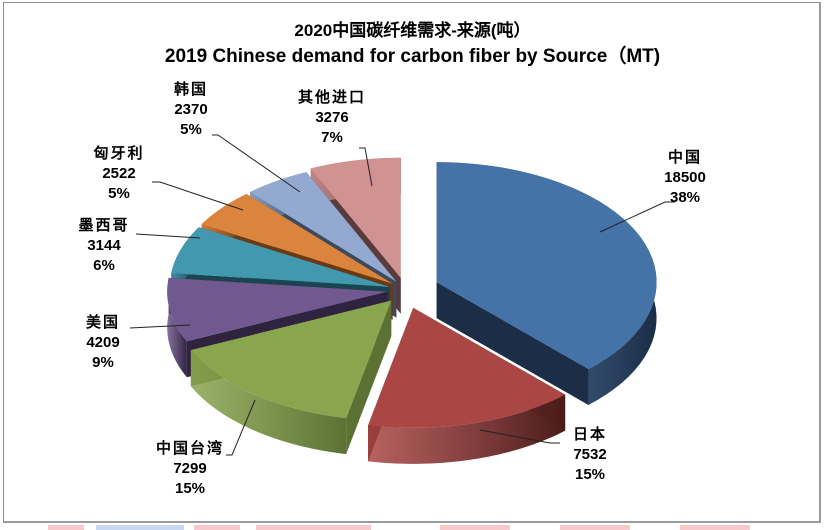 This screenshot has width=825, height=530. Describe the element at coordinates (412, 30) in the screenshot. I see `chart-title: 2020中国碳纤维需求-来源(吨）` at that location.